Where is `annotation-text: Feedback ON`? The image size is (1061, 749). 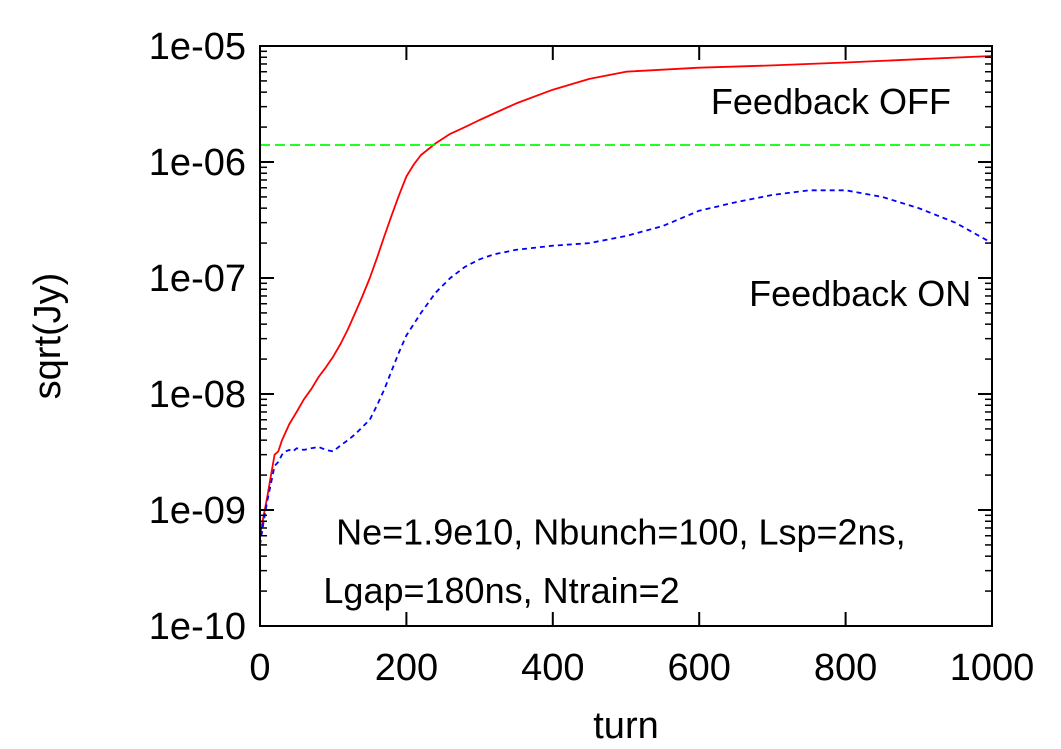 annotation-text: Feedback ON is located at coordinates (860, 293).